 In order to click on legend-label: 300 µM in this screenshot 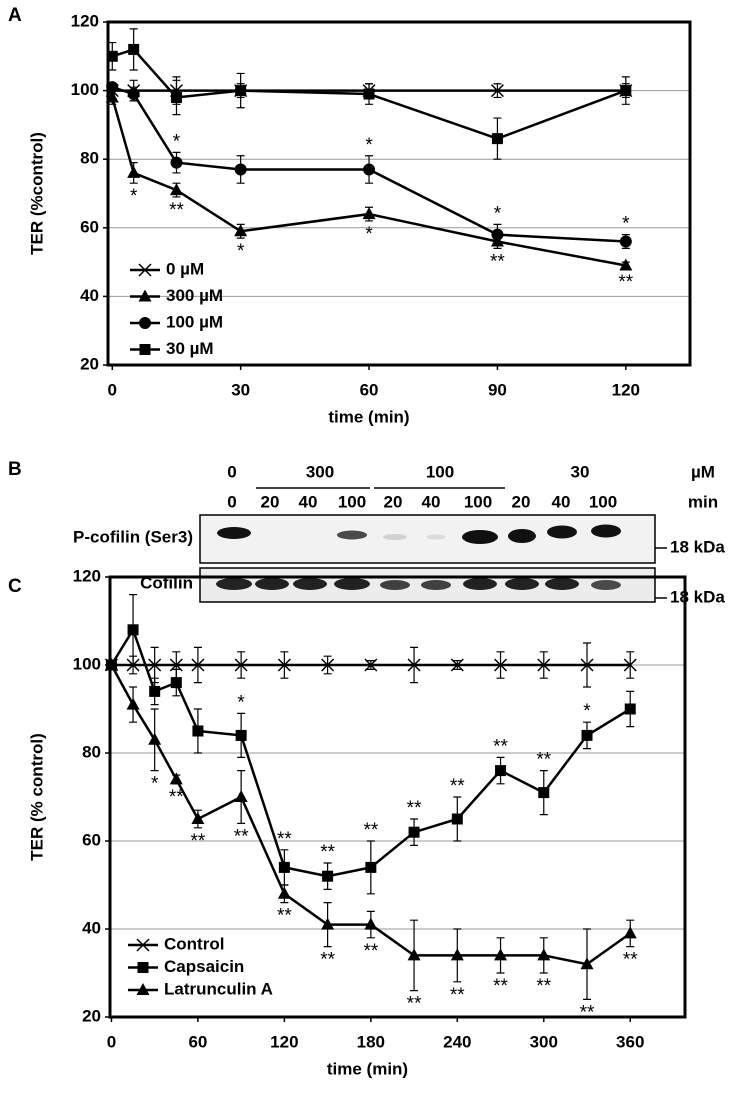, I will do `click(194, 295)`.